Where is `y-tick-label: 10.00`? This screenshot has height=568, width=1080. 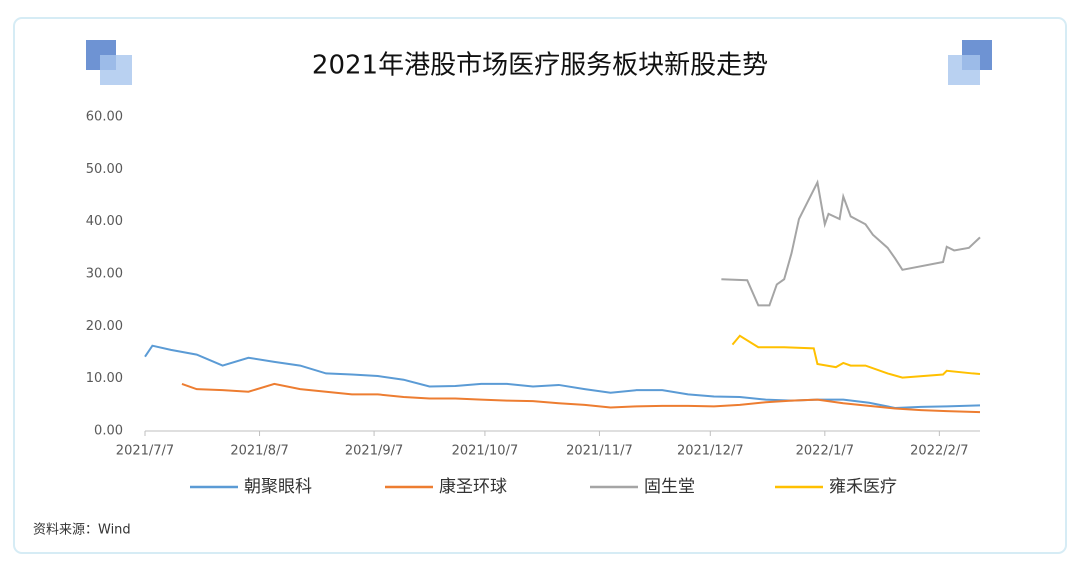
y-tick-label: 10.00 is located at coordinates (104, 378).